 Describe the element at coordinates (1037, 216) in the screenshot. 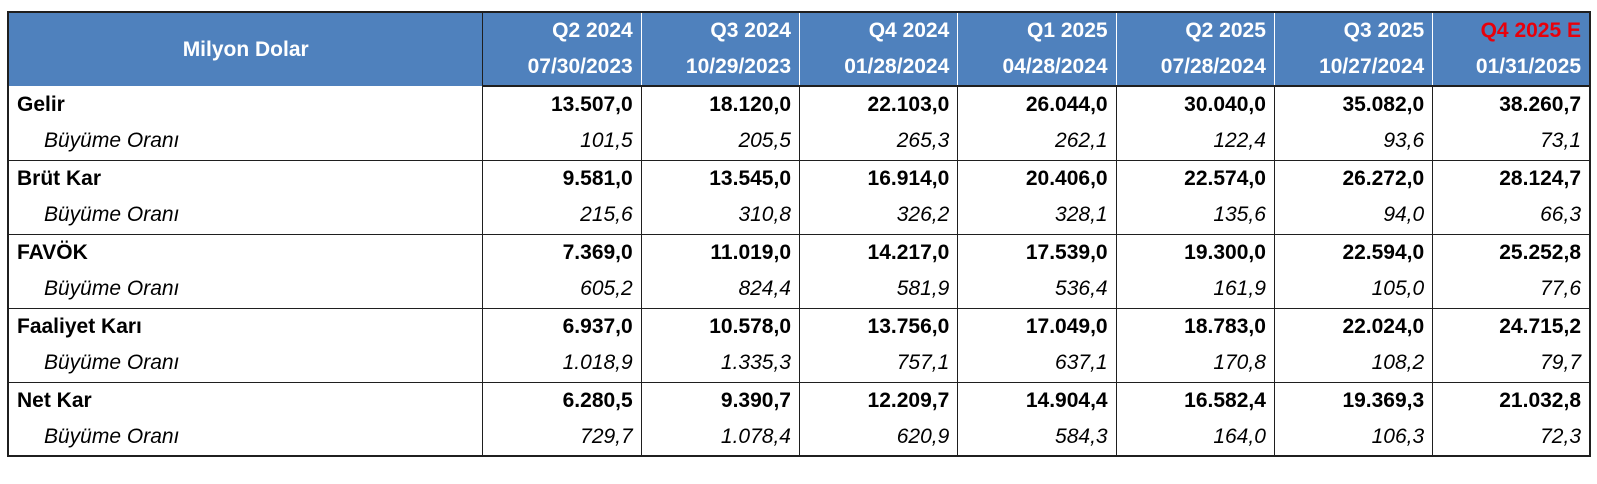

I see `growth-cell: 328,1` at that location.